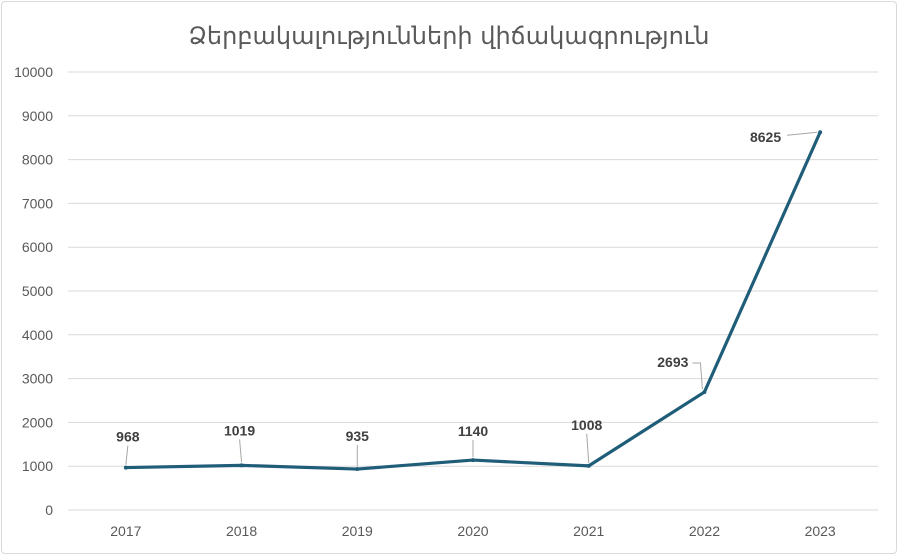 The image size is (900, 557). I want to click on y-tick-label: 7000, so click(37, 203).